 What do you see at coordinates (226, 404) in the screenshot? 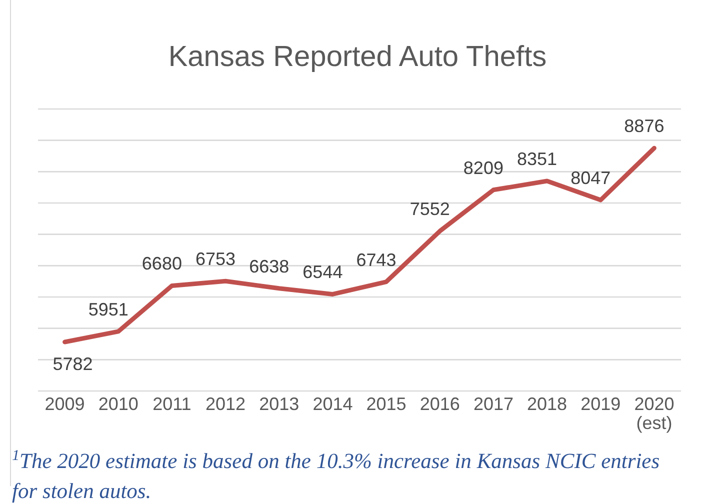
I see `x-tick-label: 2012` at bounding box center [226, 404].